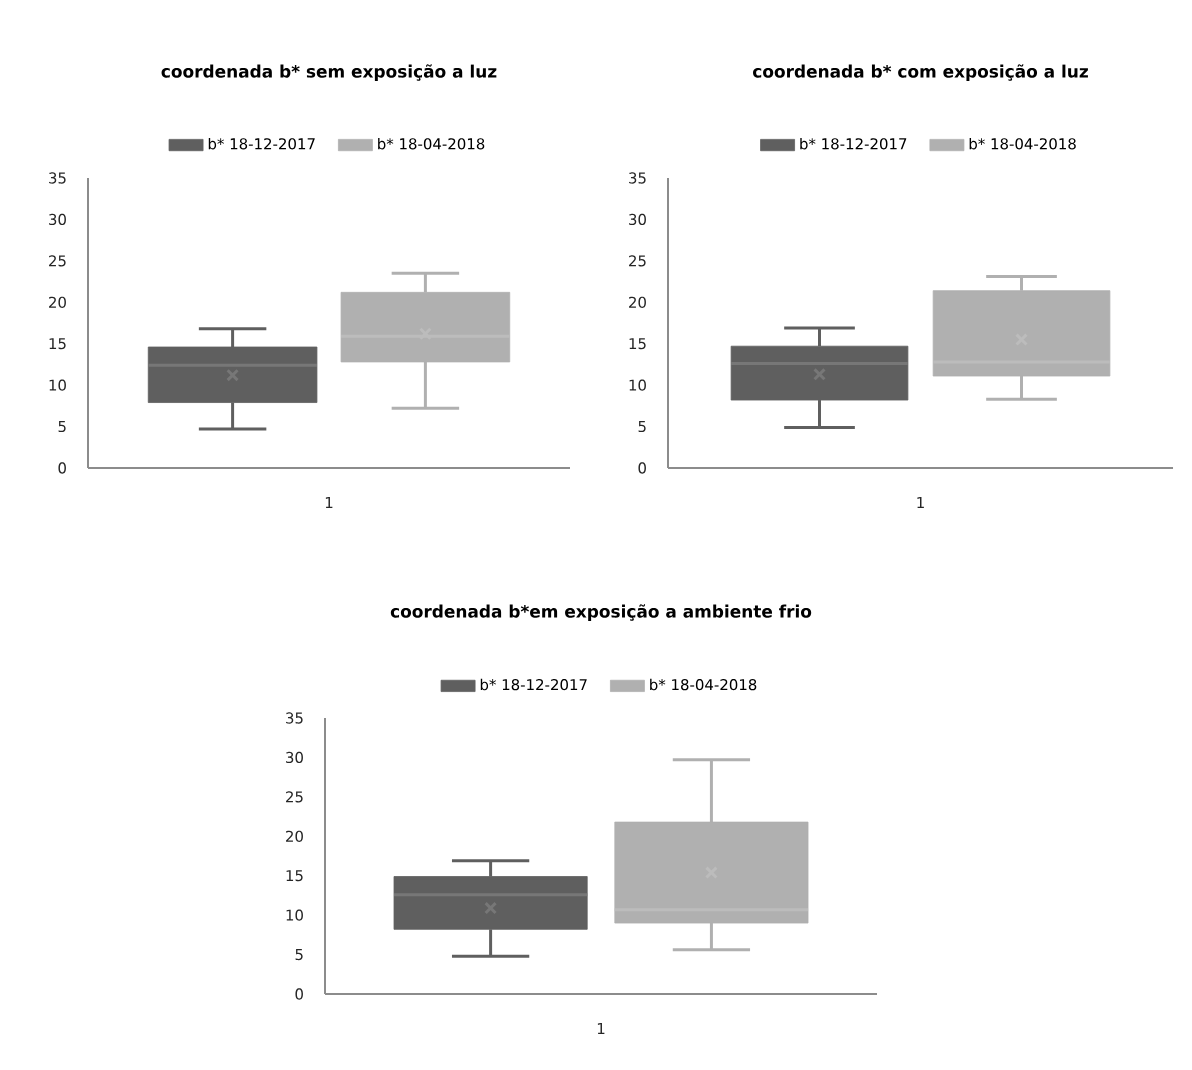 This screenshot has width=1192, height=1070. Describe the element at coordinates (329, 73) in the screenshot. I see `chart-title: coordenada b* sem exposição a luz` at that location.